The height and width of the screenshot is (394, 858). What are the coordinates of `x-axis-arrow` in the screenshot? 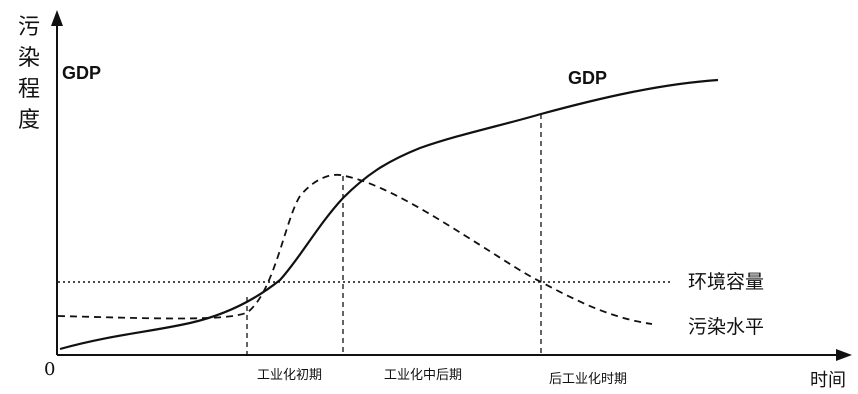 It's located at (844, 355).